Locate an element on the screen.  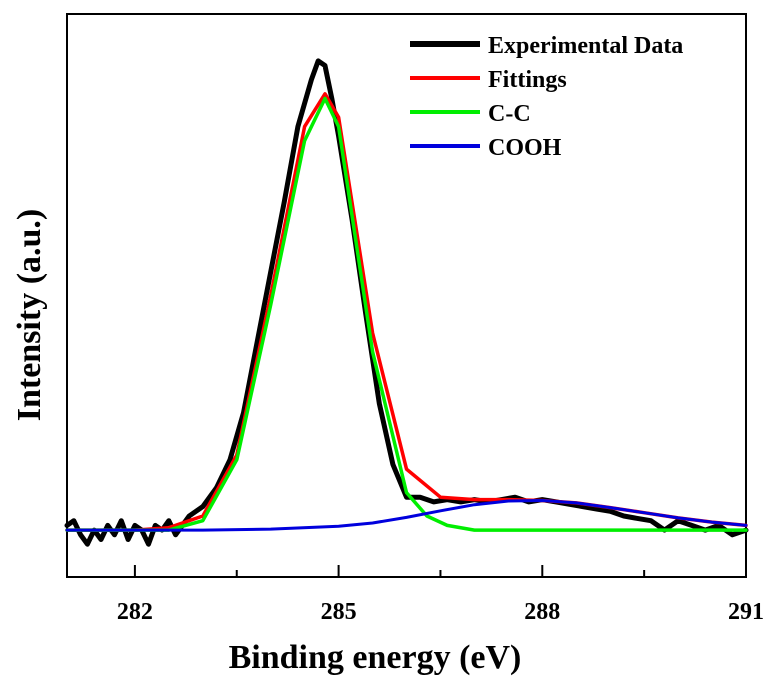
legend-label: Fittings is located at coordinates (527, 80).